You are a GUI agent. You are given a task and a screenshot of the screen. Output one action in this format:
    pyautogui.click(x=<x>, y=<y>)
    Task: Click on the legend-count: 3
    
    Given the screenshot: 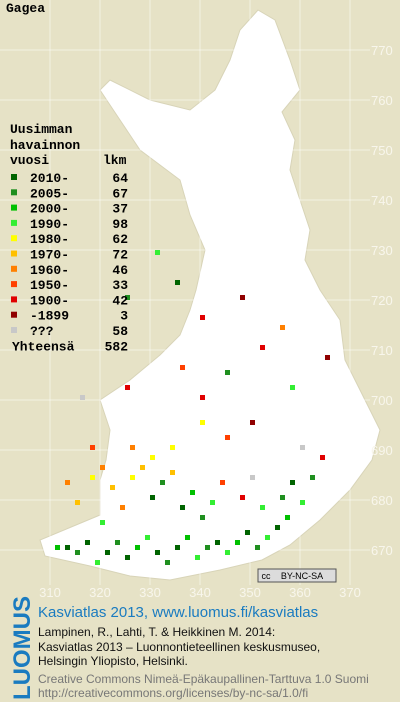 What is the action you would take?
    pyautogui.click(x=124, y=316)
    